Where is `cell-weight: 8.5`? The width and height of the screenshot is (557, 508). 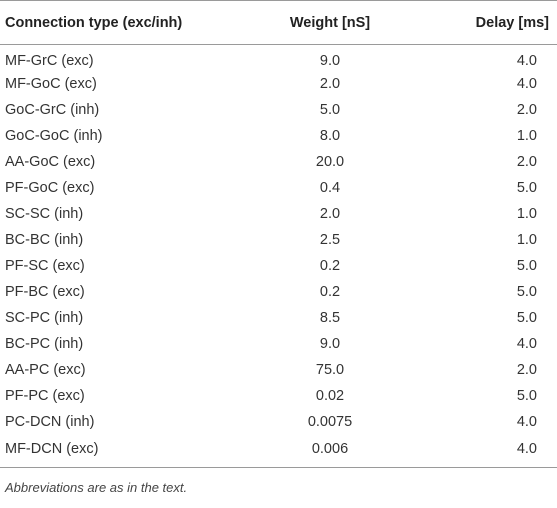
cell-weight: 8.5 is located at coordinates (330, 317).